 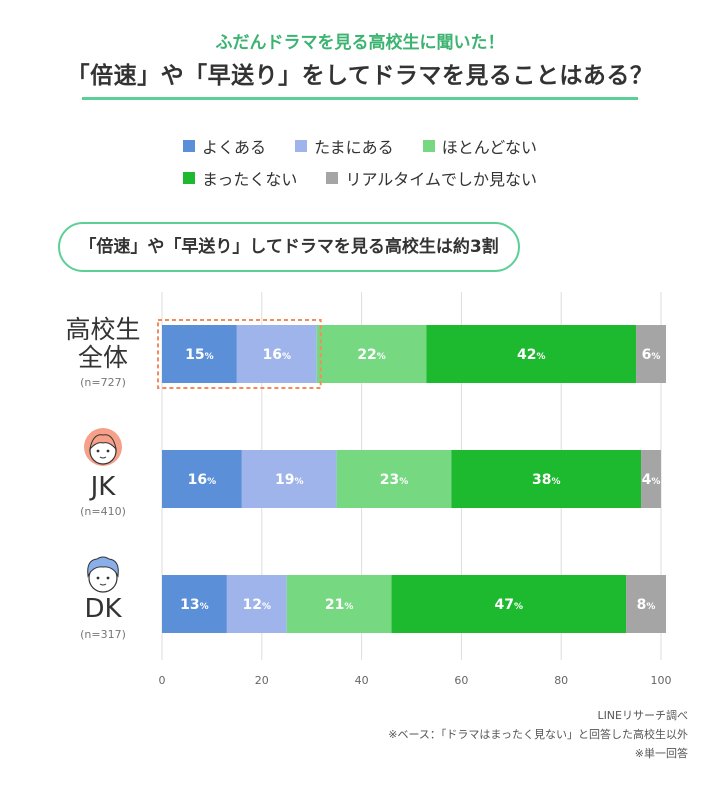 What do you see at coordinates (461, 680) in the screenshot?
I see `x-tick-label-60: 60` at bounding box center [461, 680].